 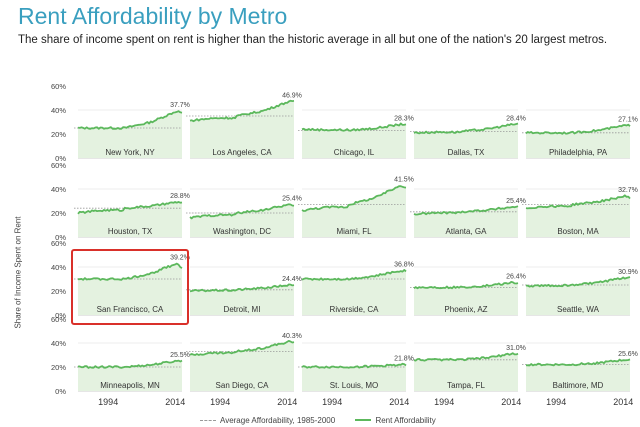 I want to click on metro-name: New York, NY, so click(x=130, y=152).